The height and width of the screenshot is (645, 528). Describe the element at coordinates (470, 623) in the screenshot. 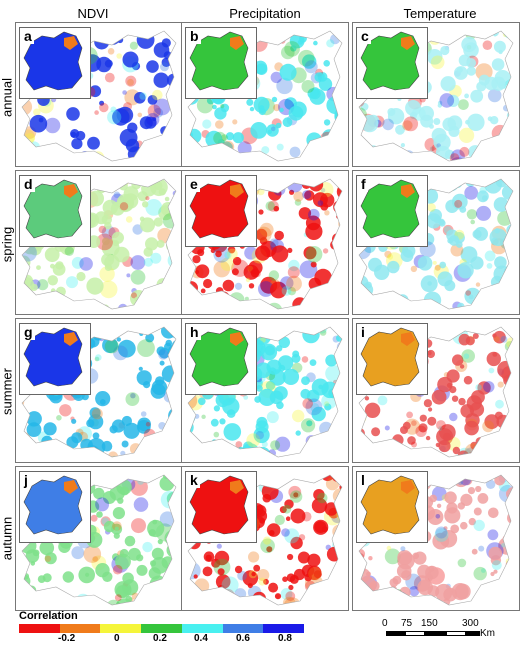

I see `scale-tick-label: 300` at that location.